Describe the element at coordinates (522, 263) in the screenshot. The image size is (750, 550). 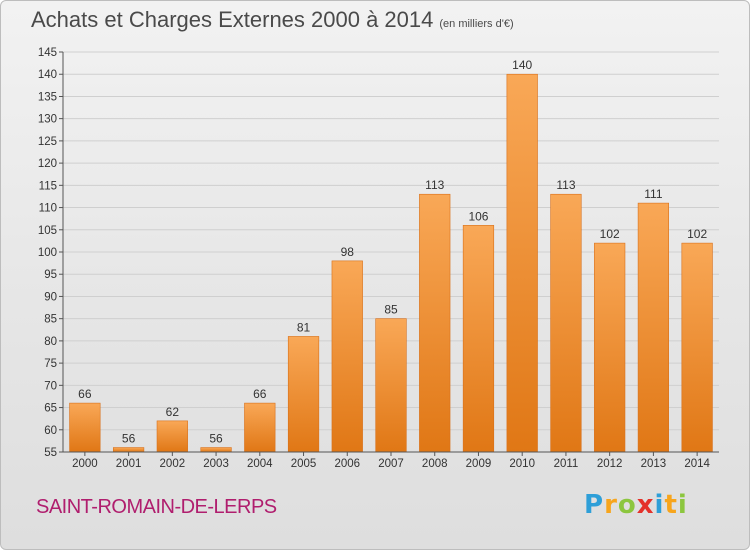
I see `bar-2010` at that location.